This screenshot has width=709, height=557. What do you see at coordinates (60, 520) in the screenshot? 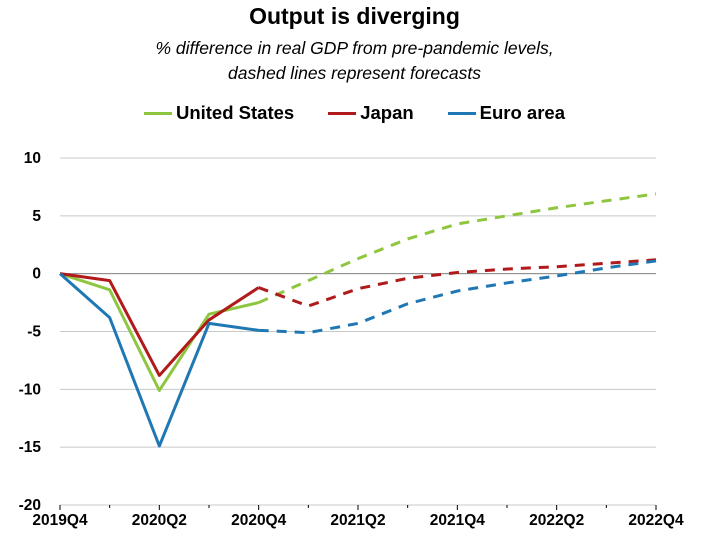
I see `x-tick-label: 2019Q4` at bounding box center [60, 520].